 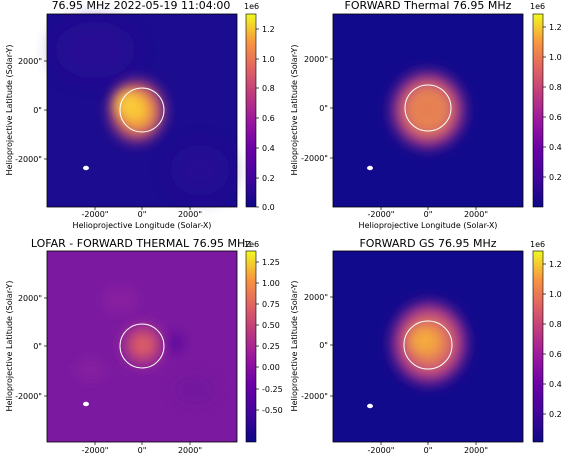 What do you see at coordinates (271, 262) in the screenshot?
I see `colorbar-tick-label: 1.25` at bounding box center [271, 262].